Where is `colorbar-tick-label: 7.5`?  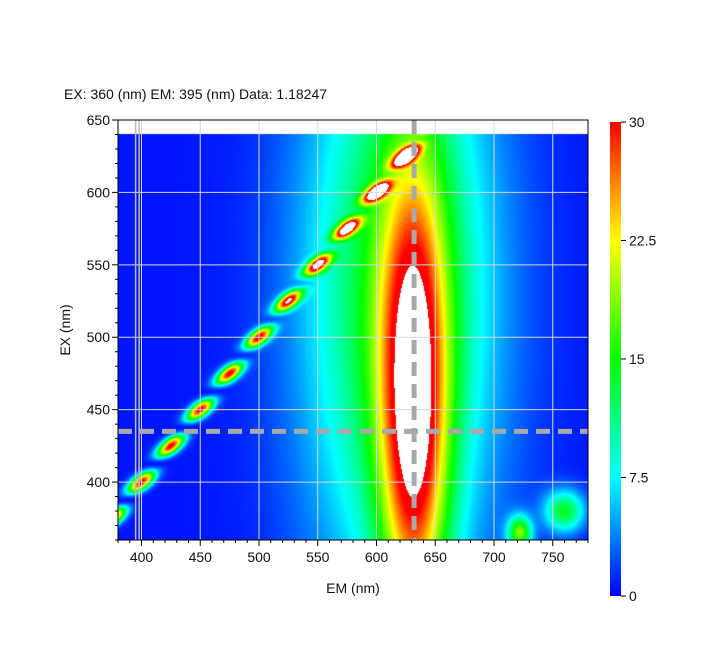
colorbar-tick-label: 7.5 is located at coordinates (639, 478).